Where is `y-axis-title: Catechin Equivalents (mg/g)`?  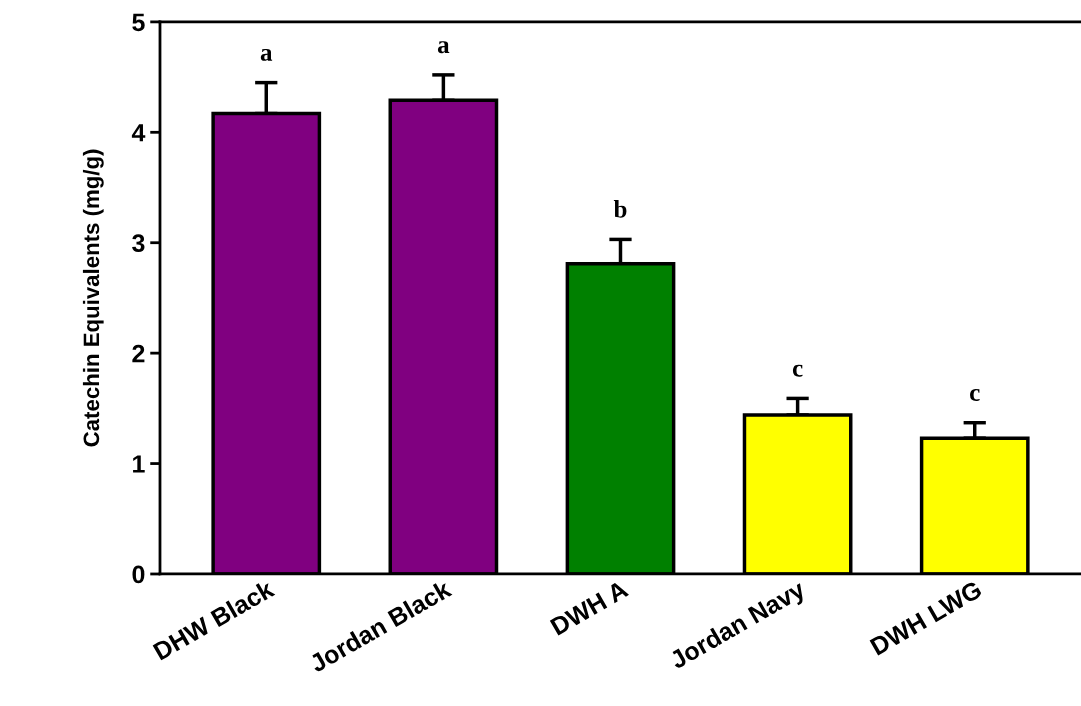 y-axis-title: Catechin Equivalents (mg/g) is located at coordinates (93, 298).